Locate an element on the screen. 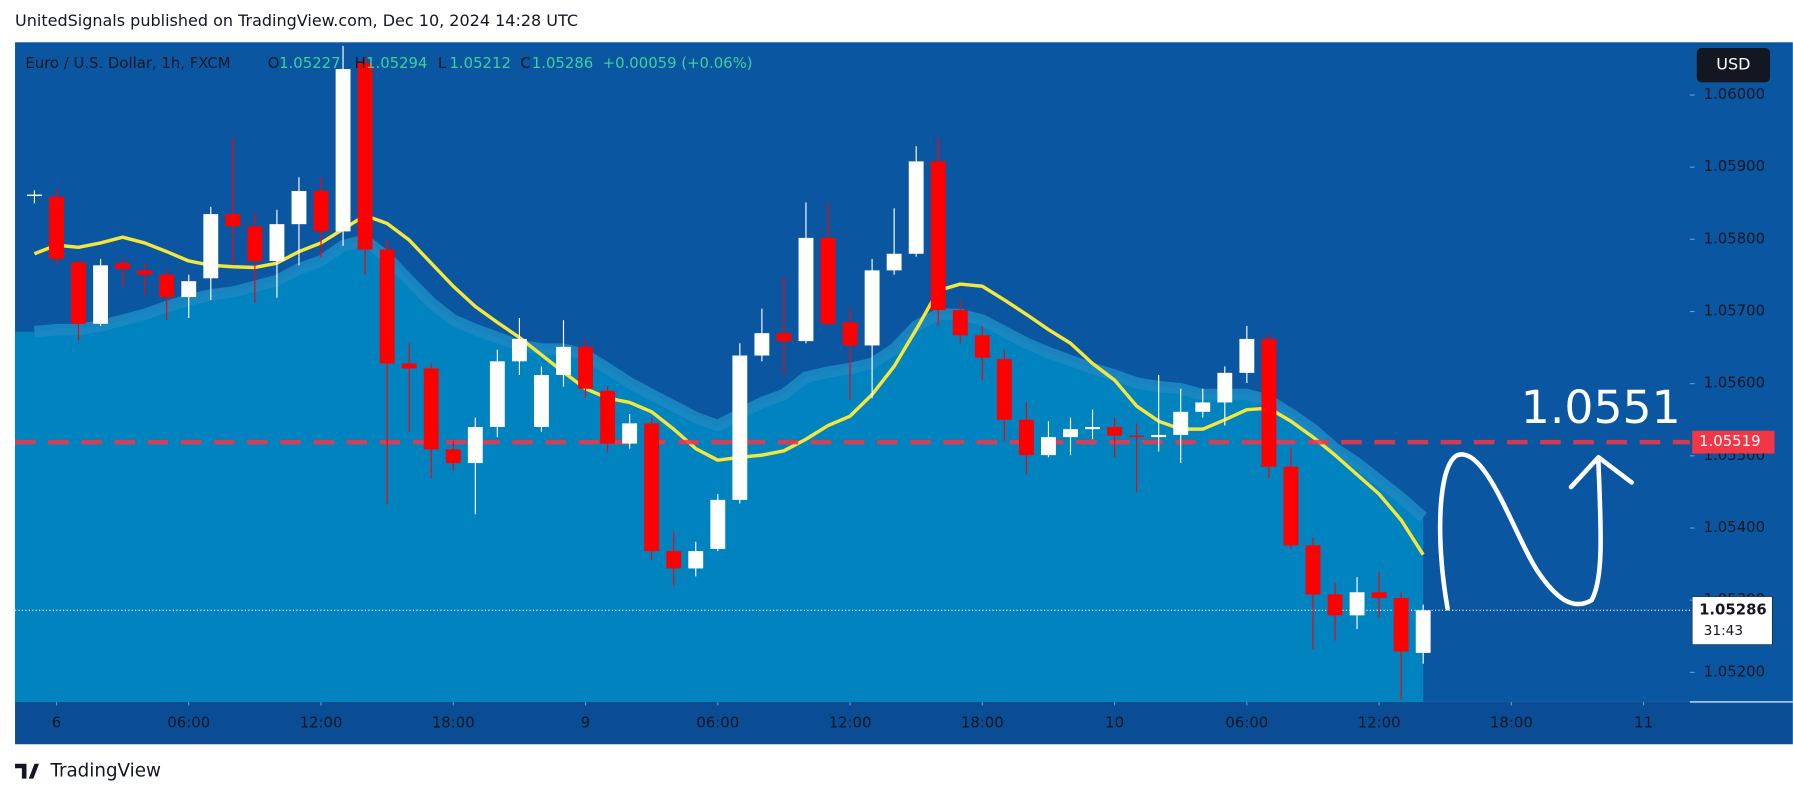 The image size is (1793, 798). ohlc-value: 1.05212 is located at coordinates (479, 63).